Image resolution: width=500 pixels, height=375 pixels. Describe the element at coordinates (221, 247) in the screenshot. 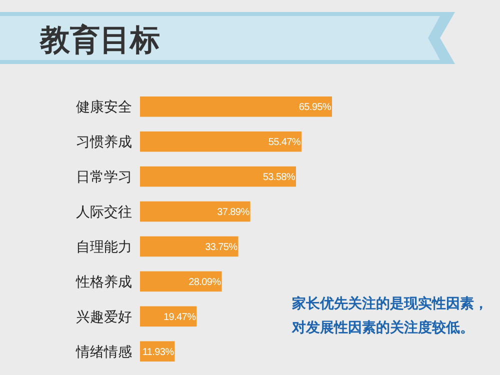

I see `data-label: 33.75%` at that location.